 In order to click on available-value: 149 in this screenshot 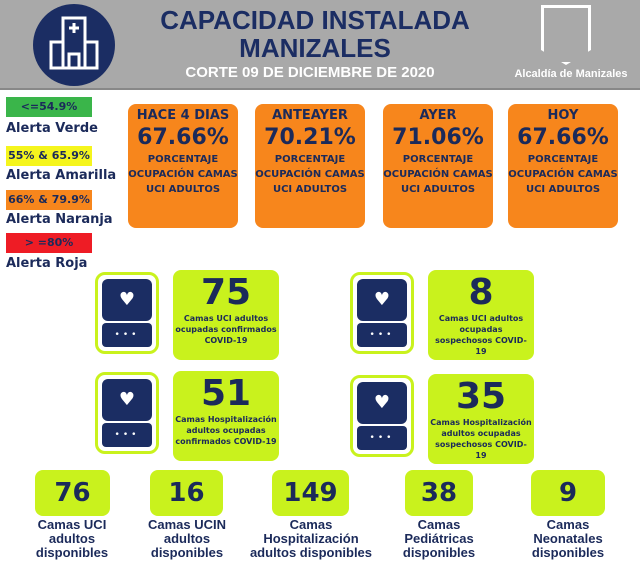, I will do `click(310, 493)`.